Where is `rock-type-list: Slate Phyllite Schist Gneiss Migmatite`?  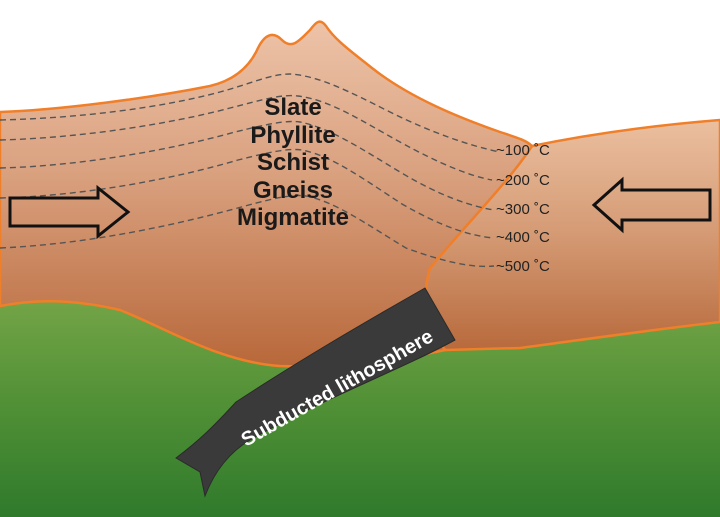
rock-type-list: Slate Phyllite Schist Gneiss Migmatite is located at coordinates (293, 163).